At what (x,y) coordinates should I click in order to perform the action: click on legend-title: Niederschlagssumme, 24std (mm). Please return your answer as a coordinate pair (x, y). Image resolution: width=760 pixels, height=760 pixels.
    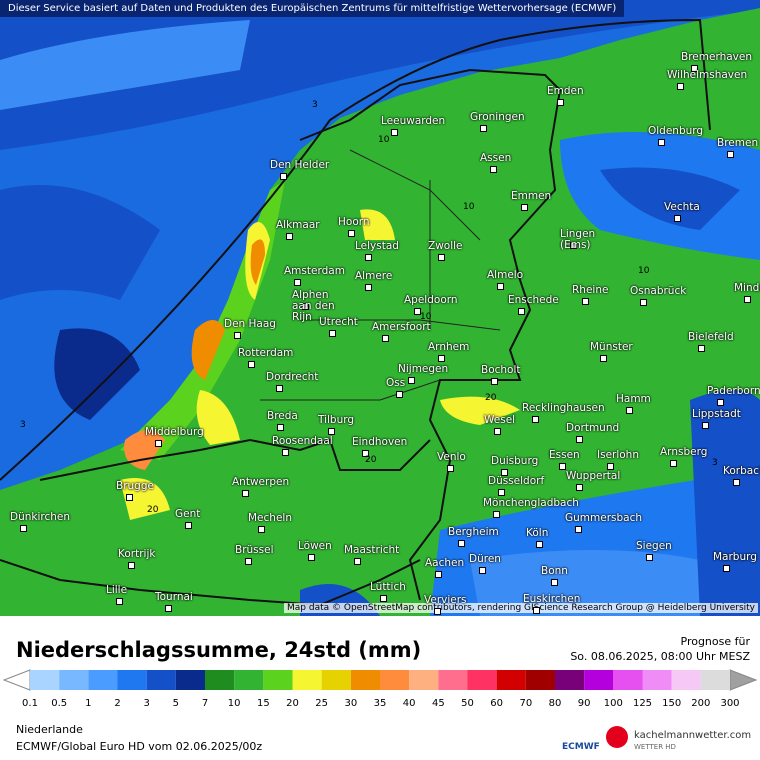
    Looking at the image, I should click on (219, 650).